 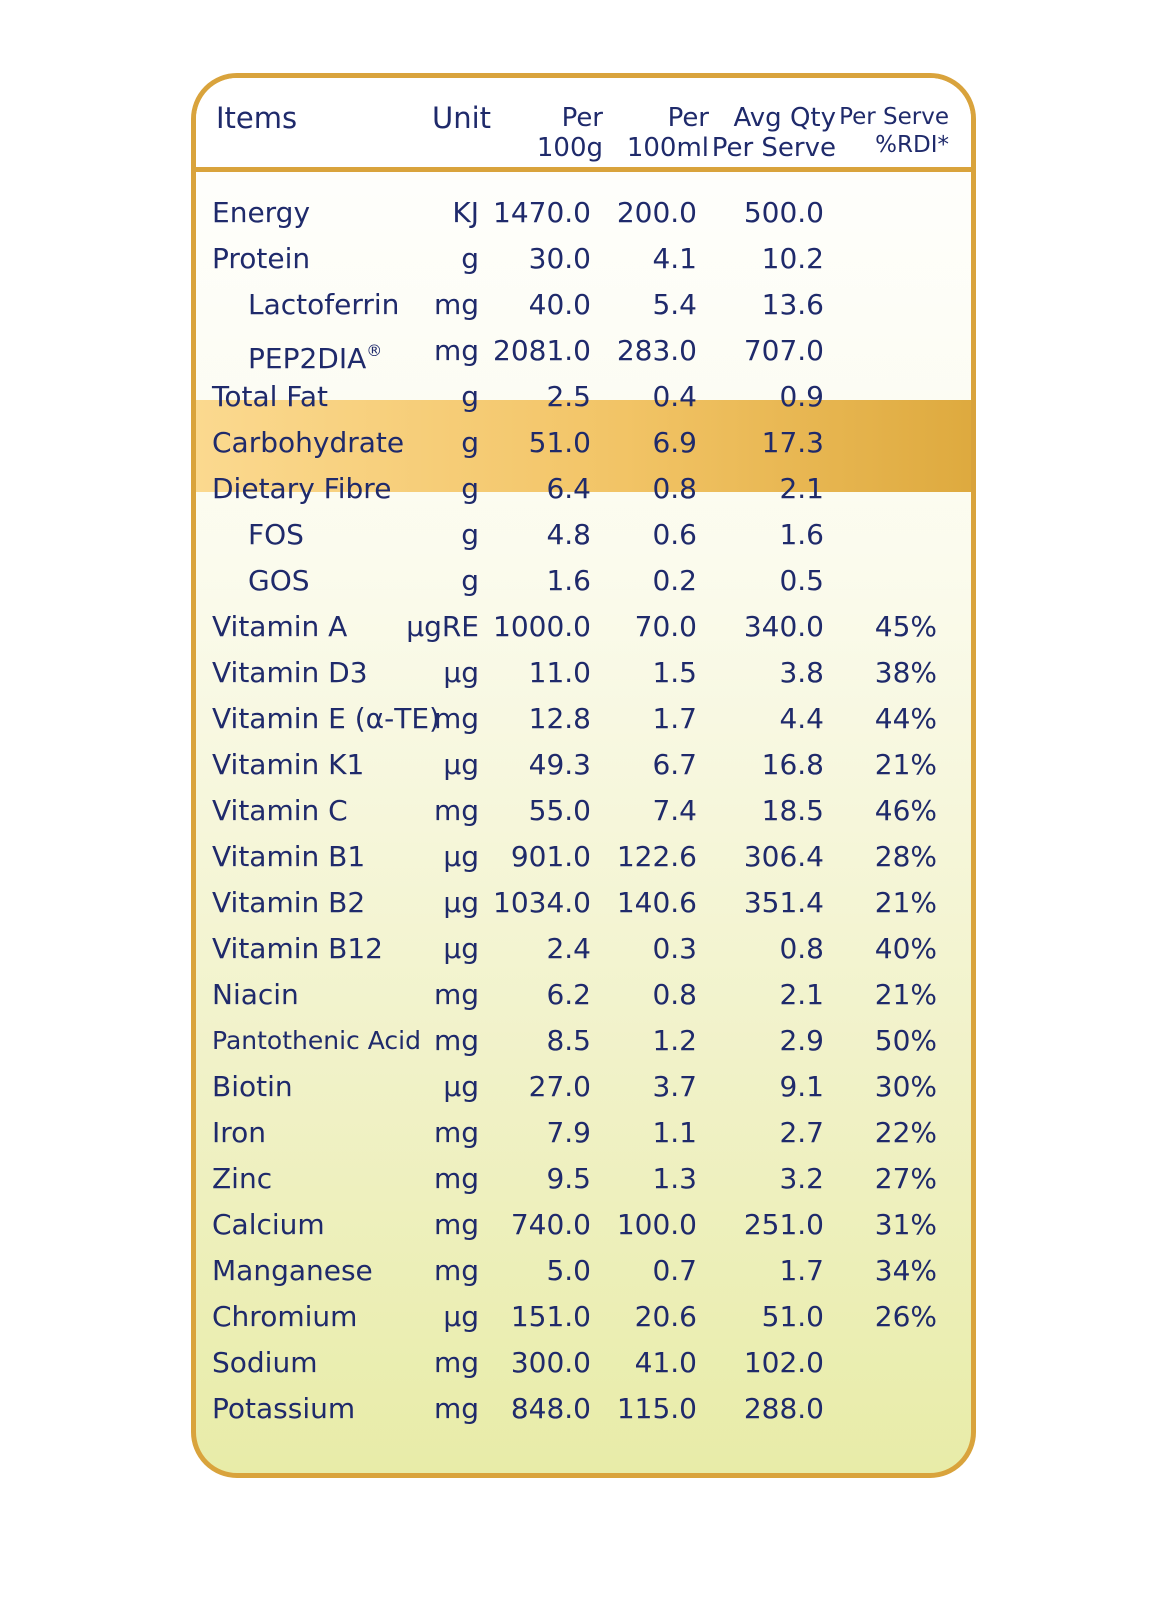 What do you see at coordinates (270, 396) in the screenshot?
I see `row-name: Total Fat` at bounding box center [270, 396].